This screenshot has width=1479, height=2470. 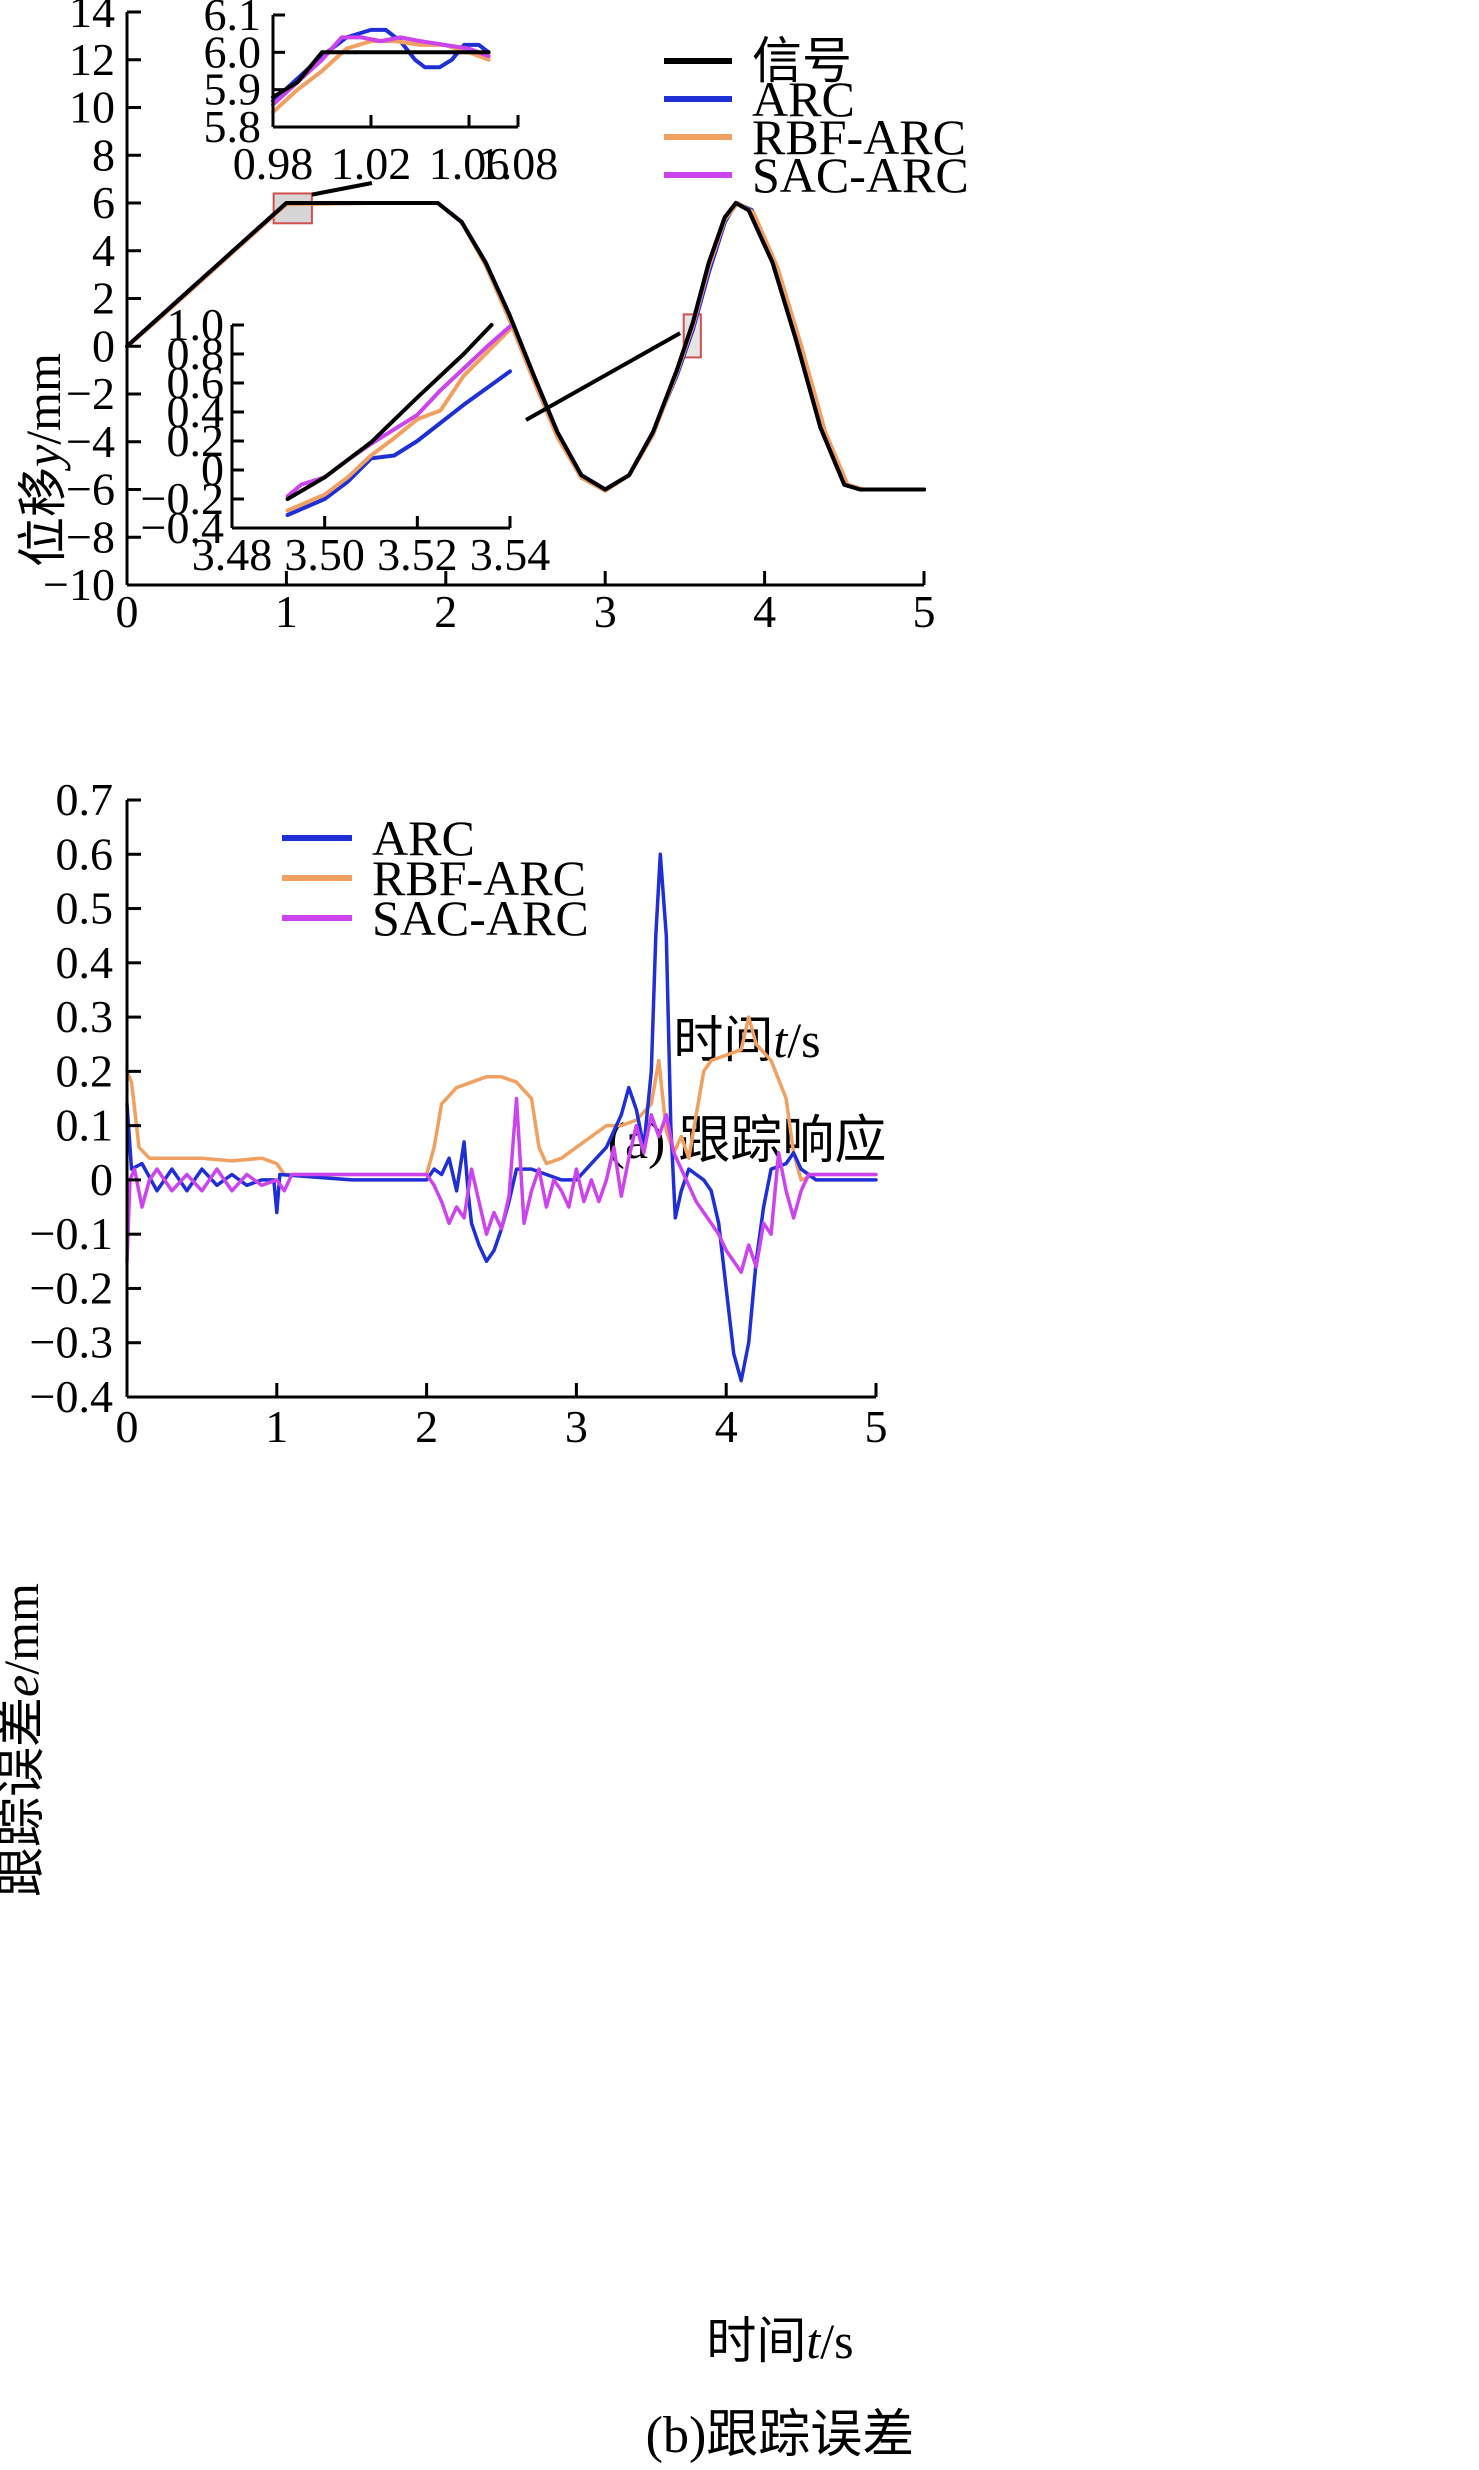 I want to click on panel-a-y-tick-label: −6, so click(x=90, y=489).